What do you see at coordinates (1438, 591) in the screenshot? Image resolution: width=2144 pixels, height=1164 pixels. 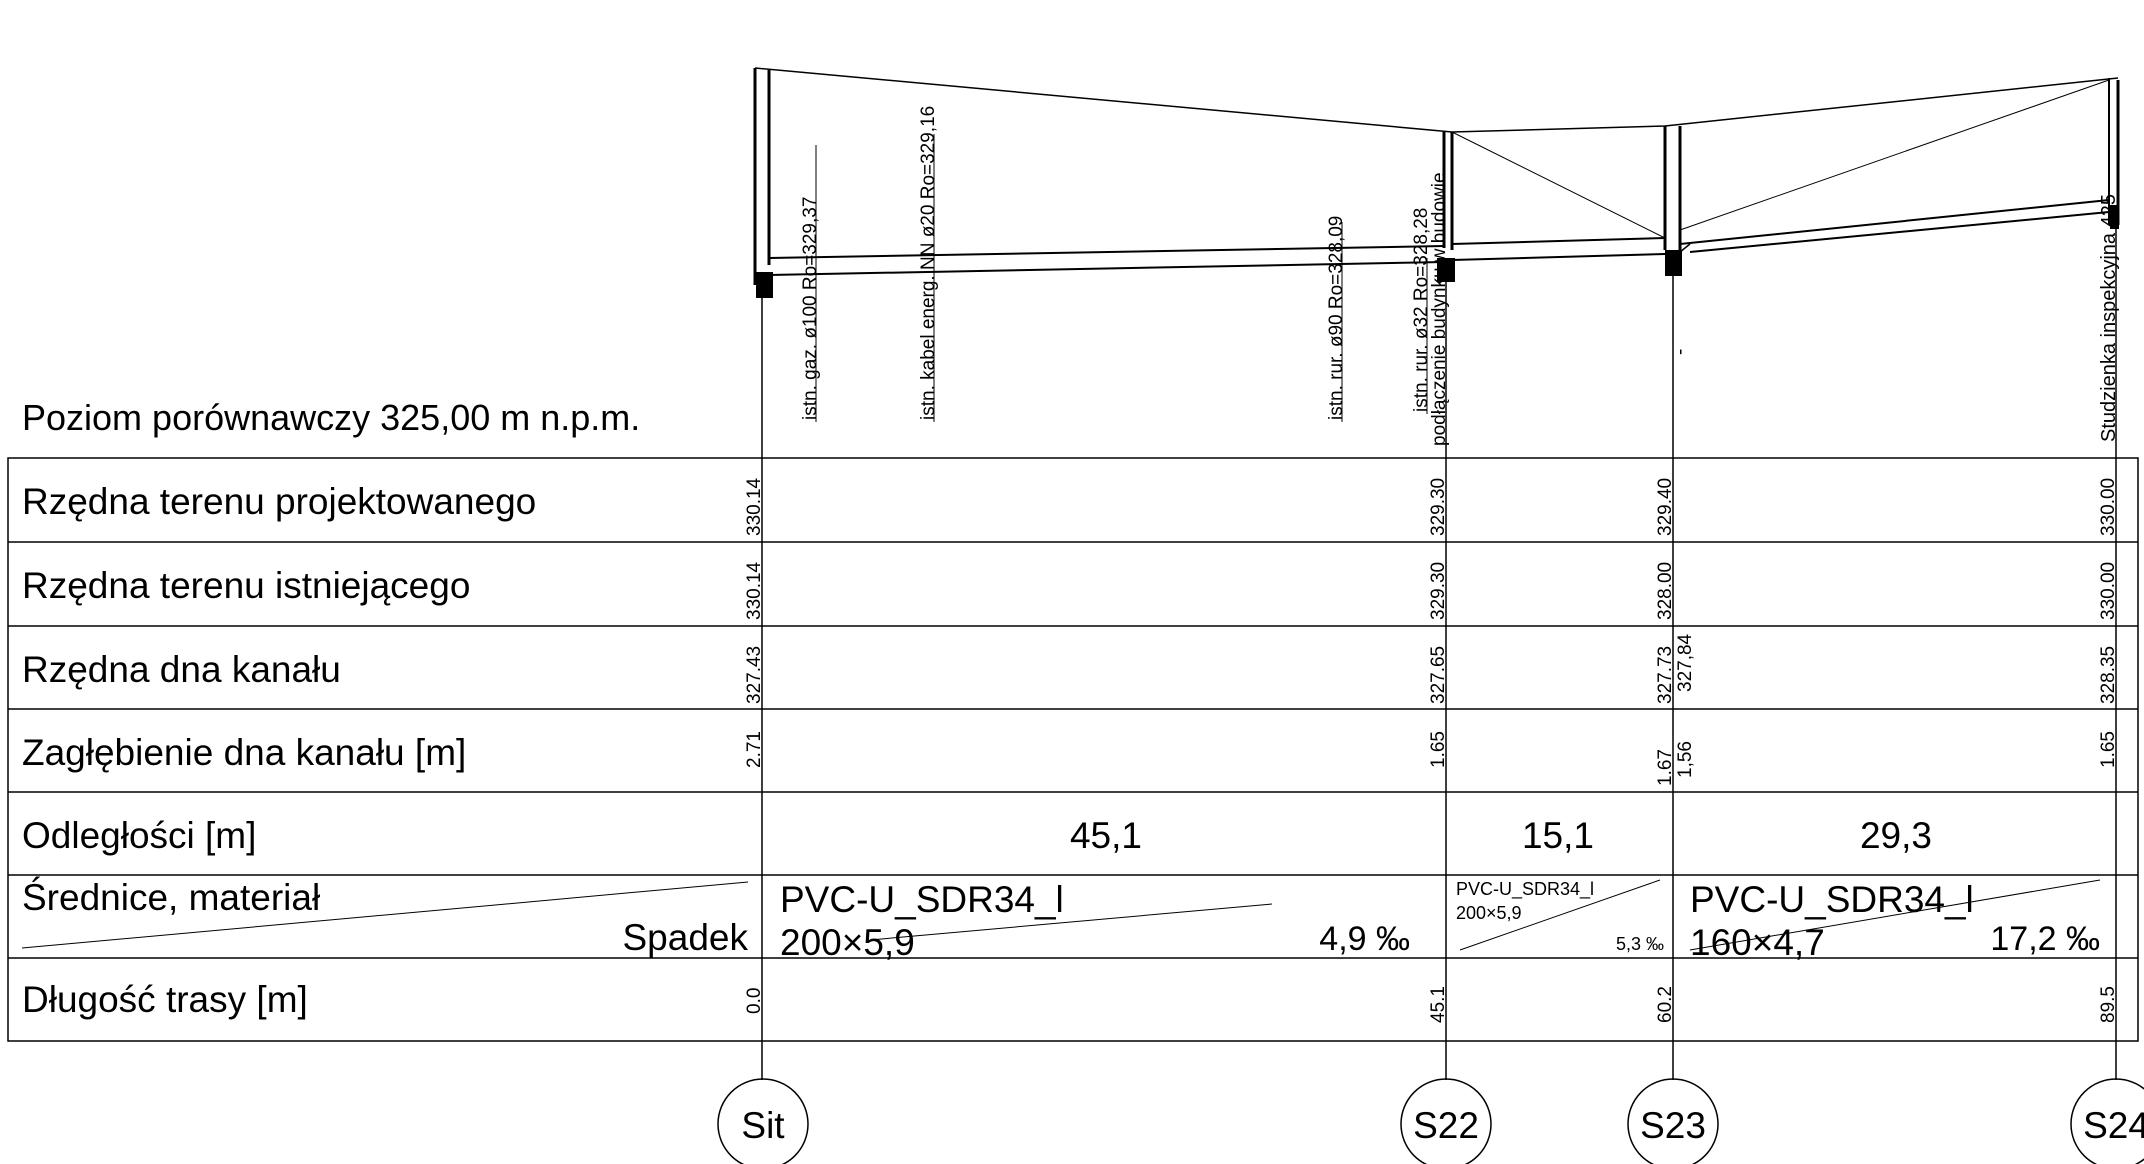 I see `s22-existing-terrain: 329.30` at bounding box center [1438, 591].